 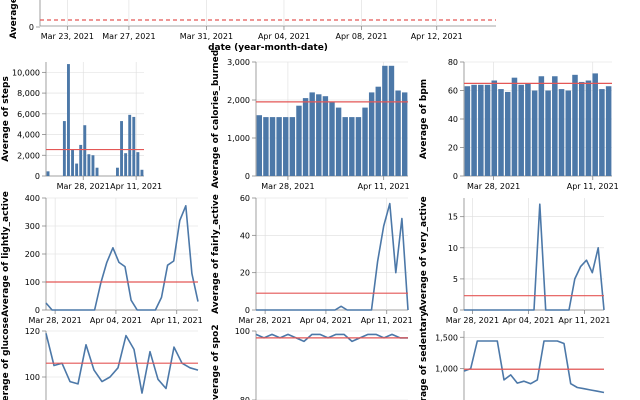 What do you see at coordinates (32, 282) in the screenshot?
I see `y-tick-label: 100` at bounding box center [32, 282].